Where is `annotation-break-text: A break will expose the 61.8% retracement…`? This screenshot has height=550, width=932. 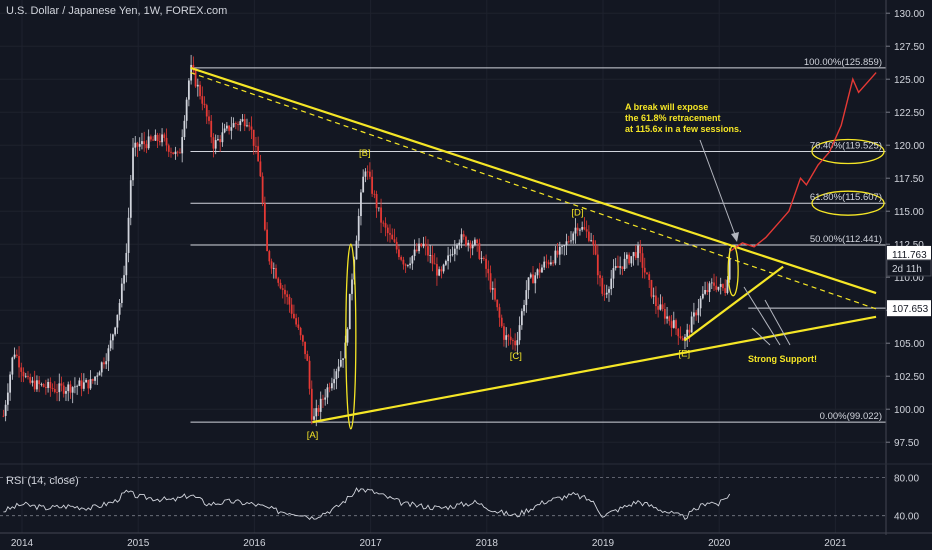 annotation-break-text: A break will expose the 61.8% retracement… is located at coordinates (683, 118).